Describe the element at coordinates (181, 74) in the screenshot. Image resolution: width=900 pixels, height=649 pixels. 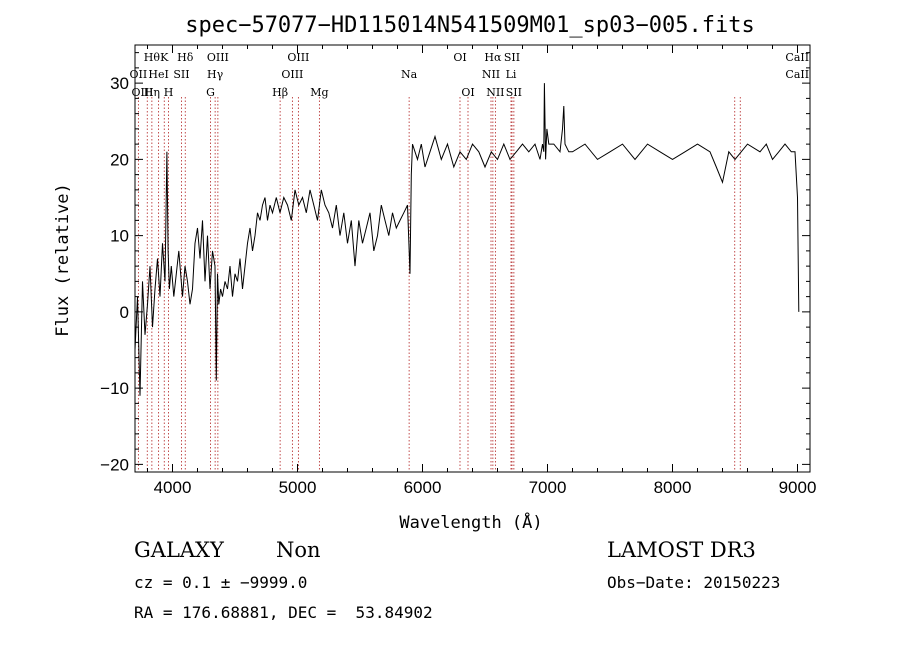
I see `marker-label-1-2: SII` at that location.